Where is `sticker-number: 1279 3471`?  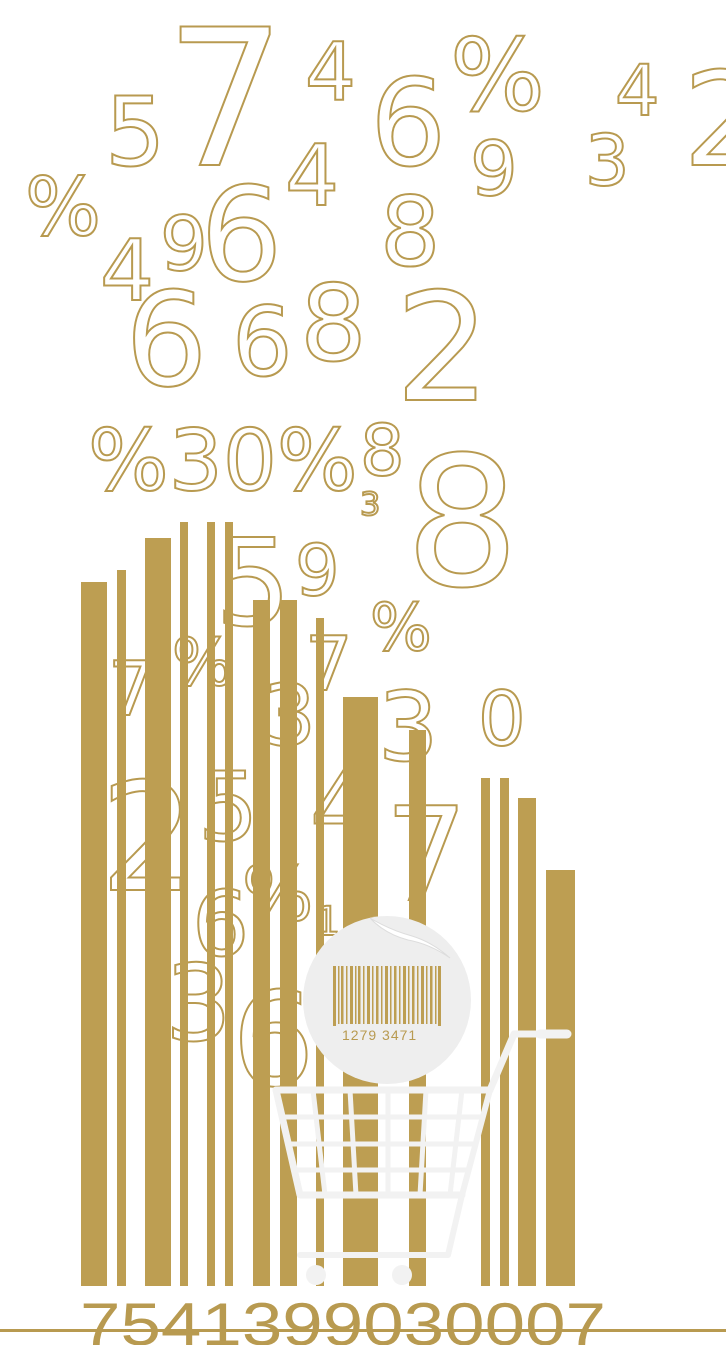
sticker-number: 1279 3471 is located at coordinates (379, 1035).